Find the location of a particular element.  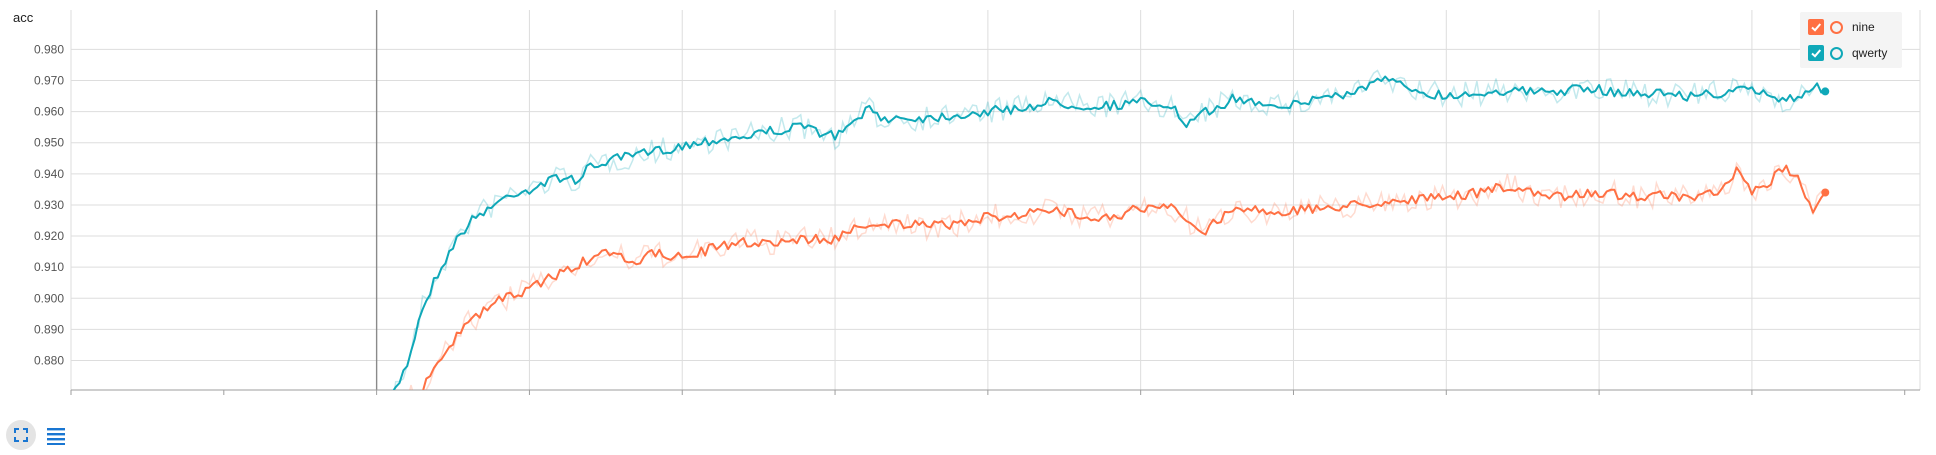

y-tick-label: 0.880 is located at coordinates (49, 360).